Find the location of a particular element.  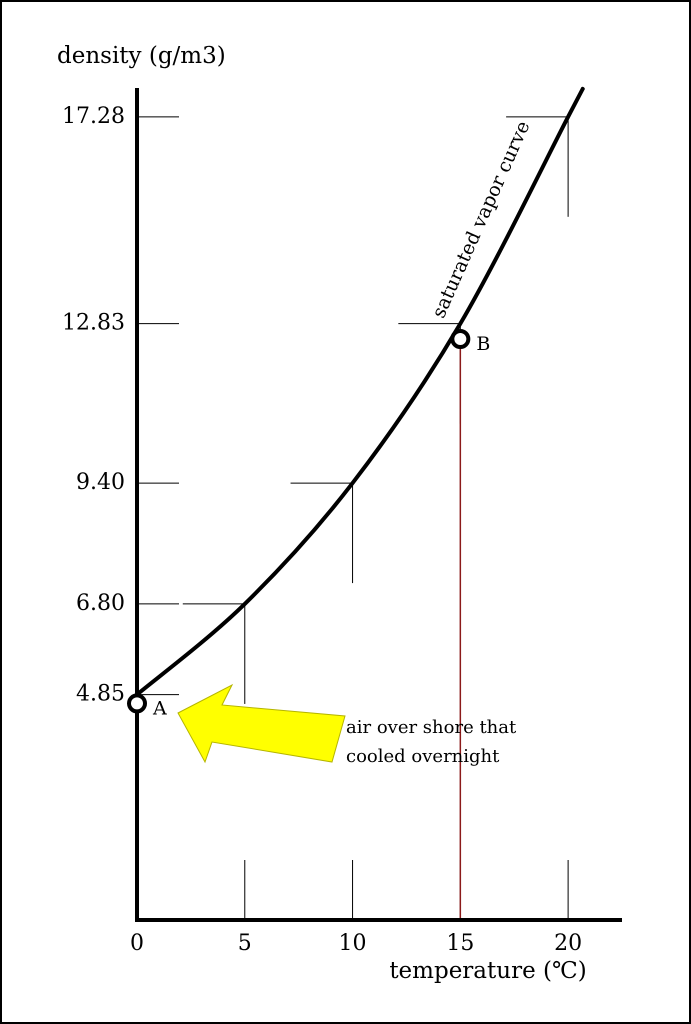

x-tick-label: 20 is located at coordinates (568, 943).